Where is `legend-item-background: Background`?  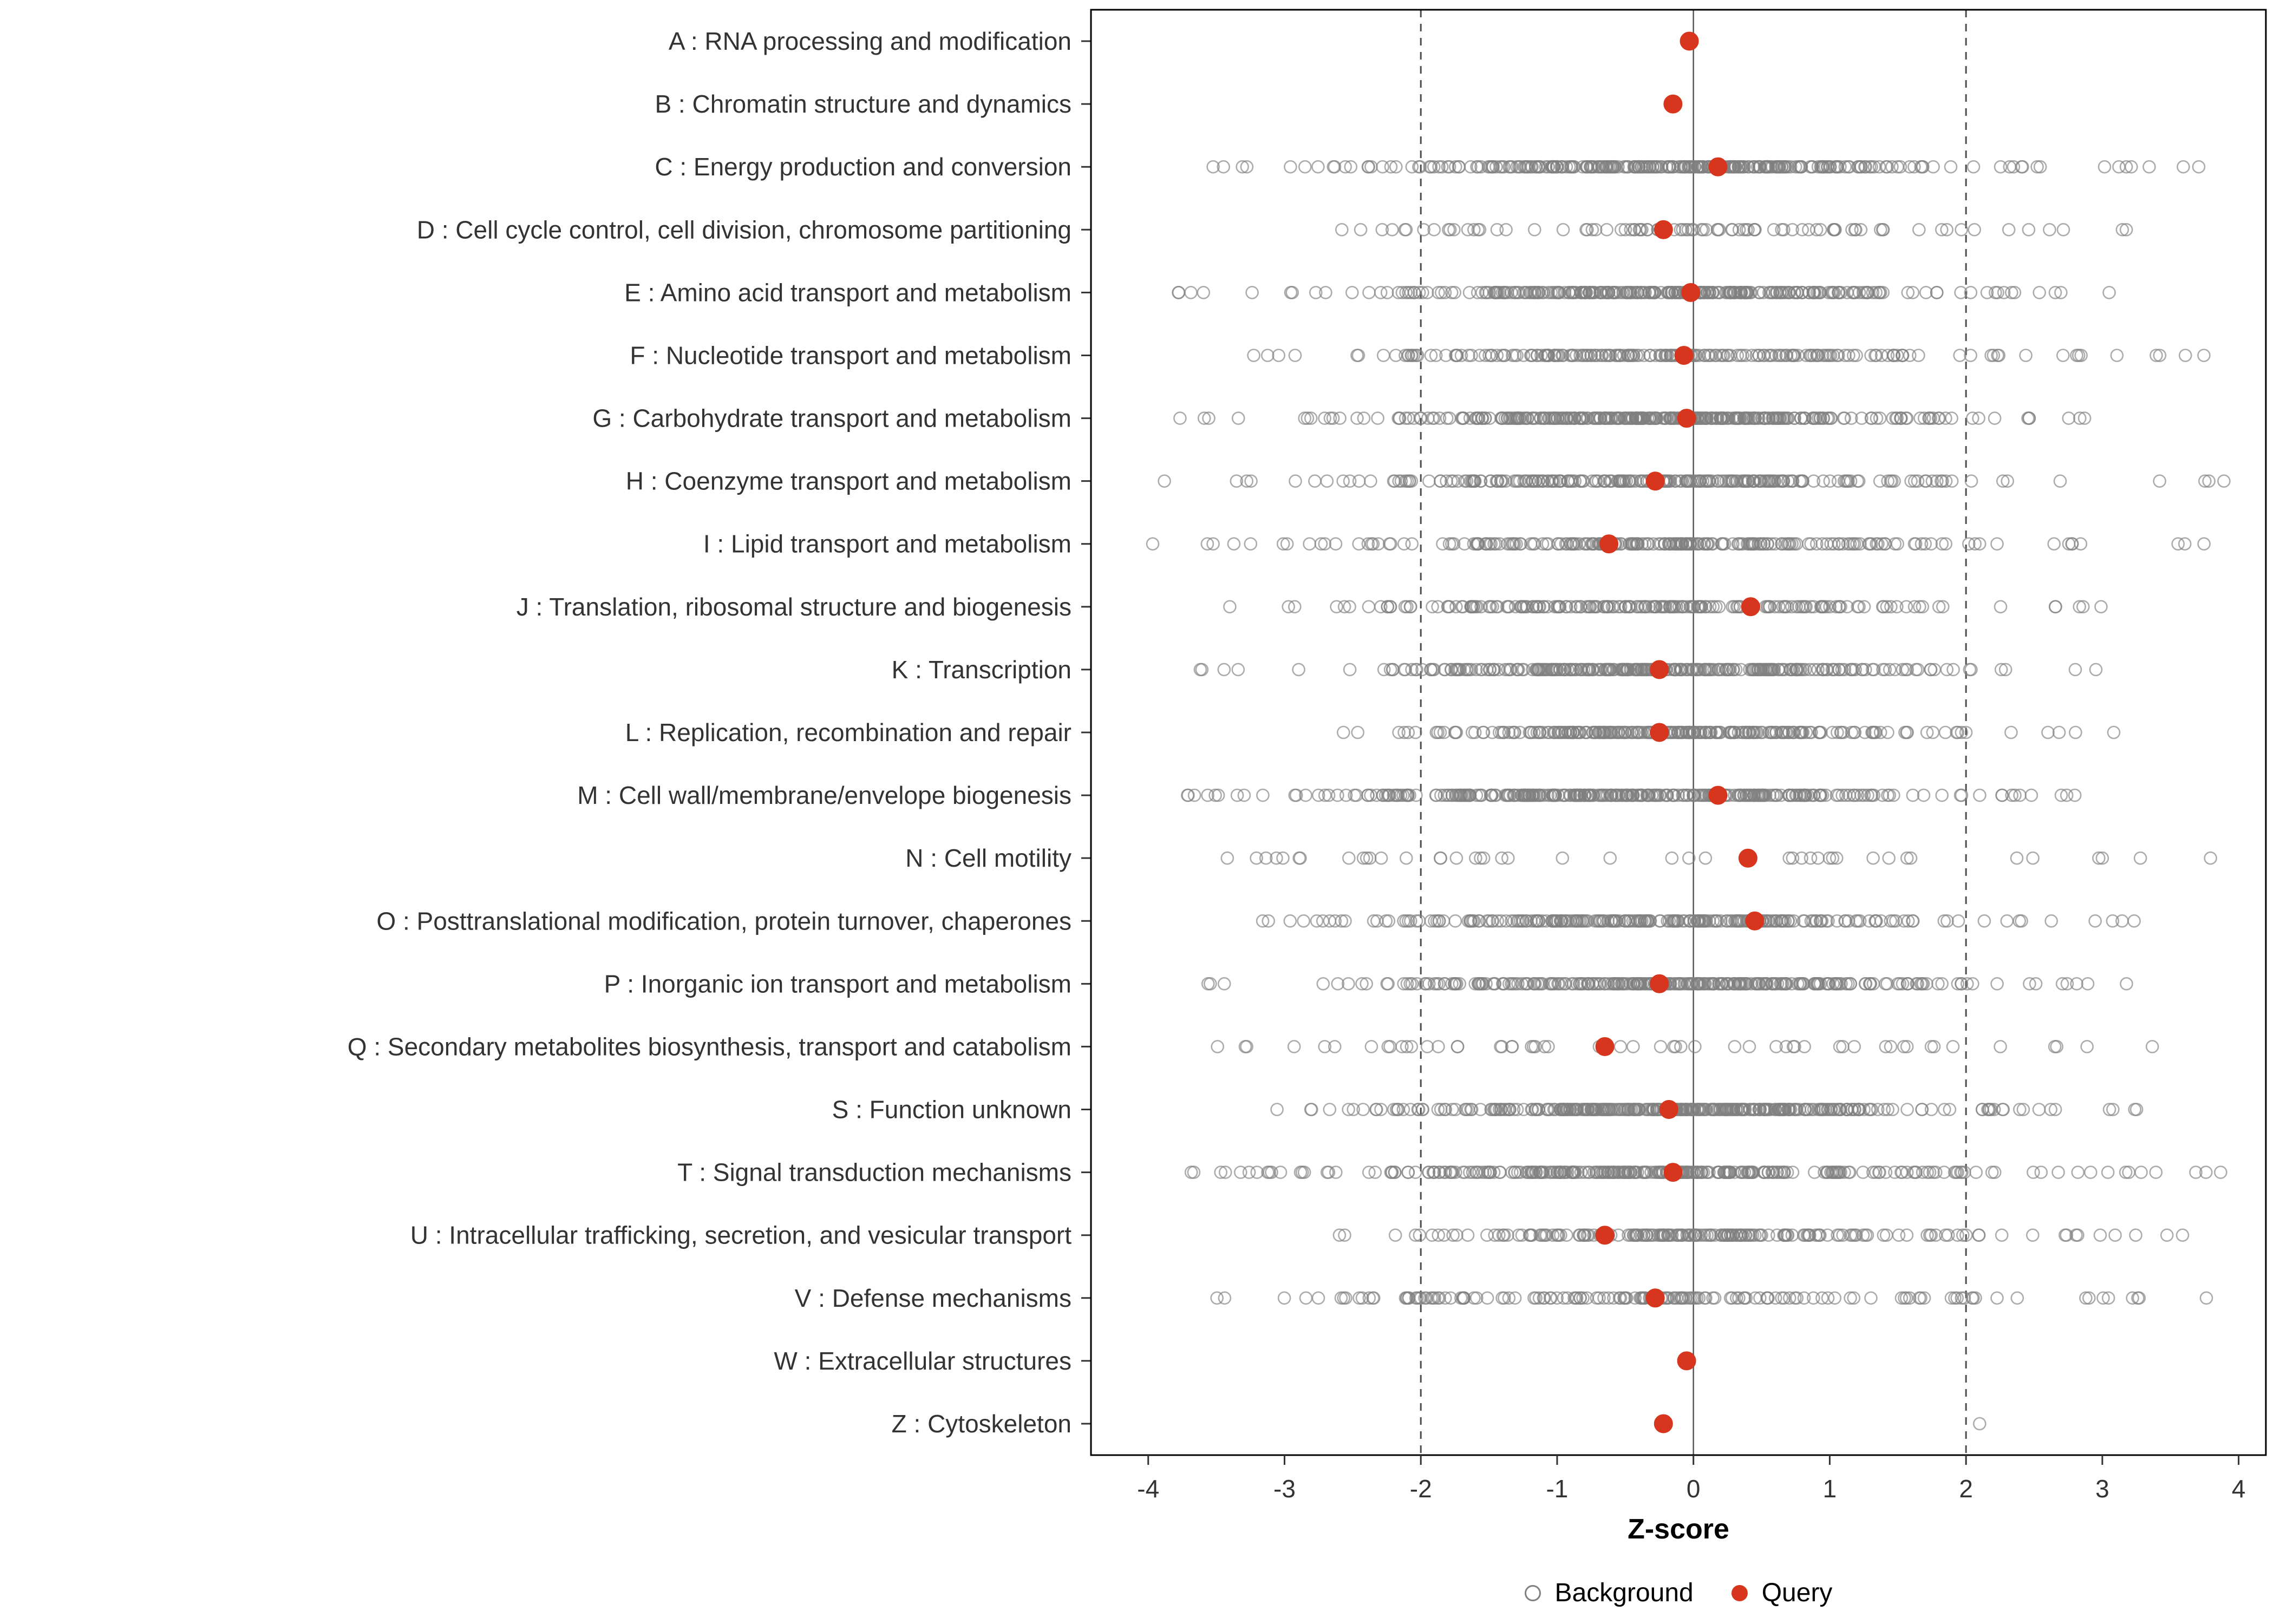
legend-item-background: Background is located at coordinates (1609, 1593).